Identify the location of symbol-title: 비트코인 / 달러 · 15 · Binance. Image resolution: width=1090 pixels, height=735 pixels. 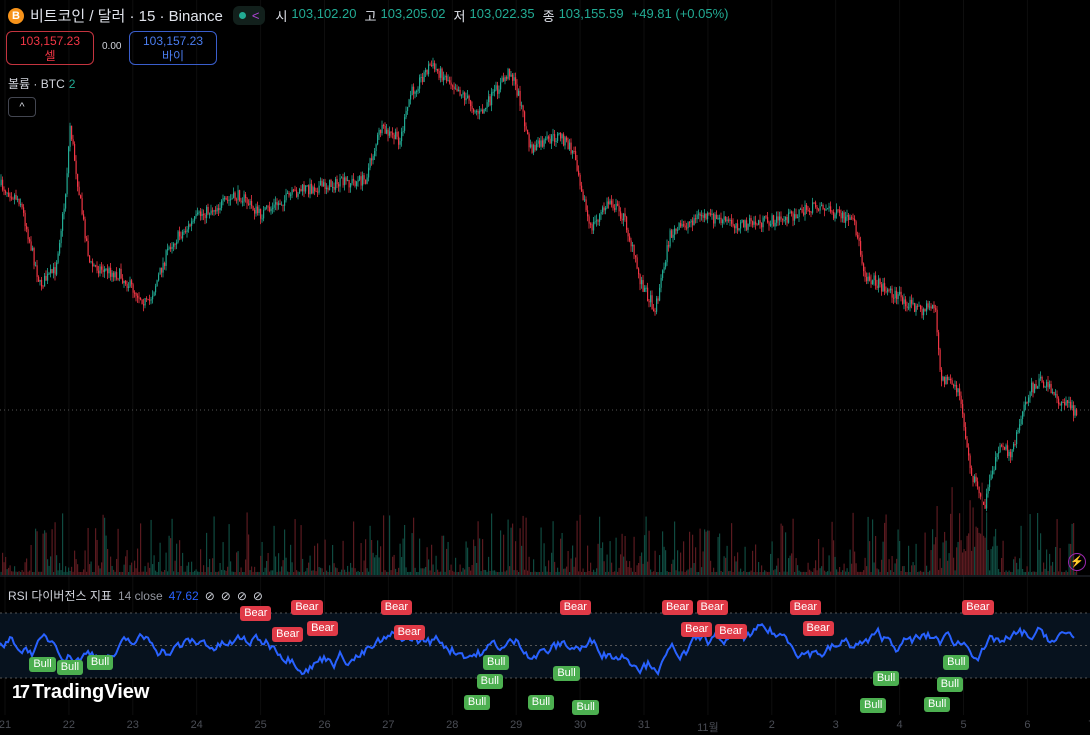
(126, 16).